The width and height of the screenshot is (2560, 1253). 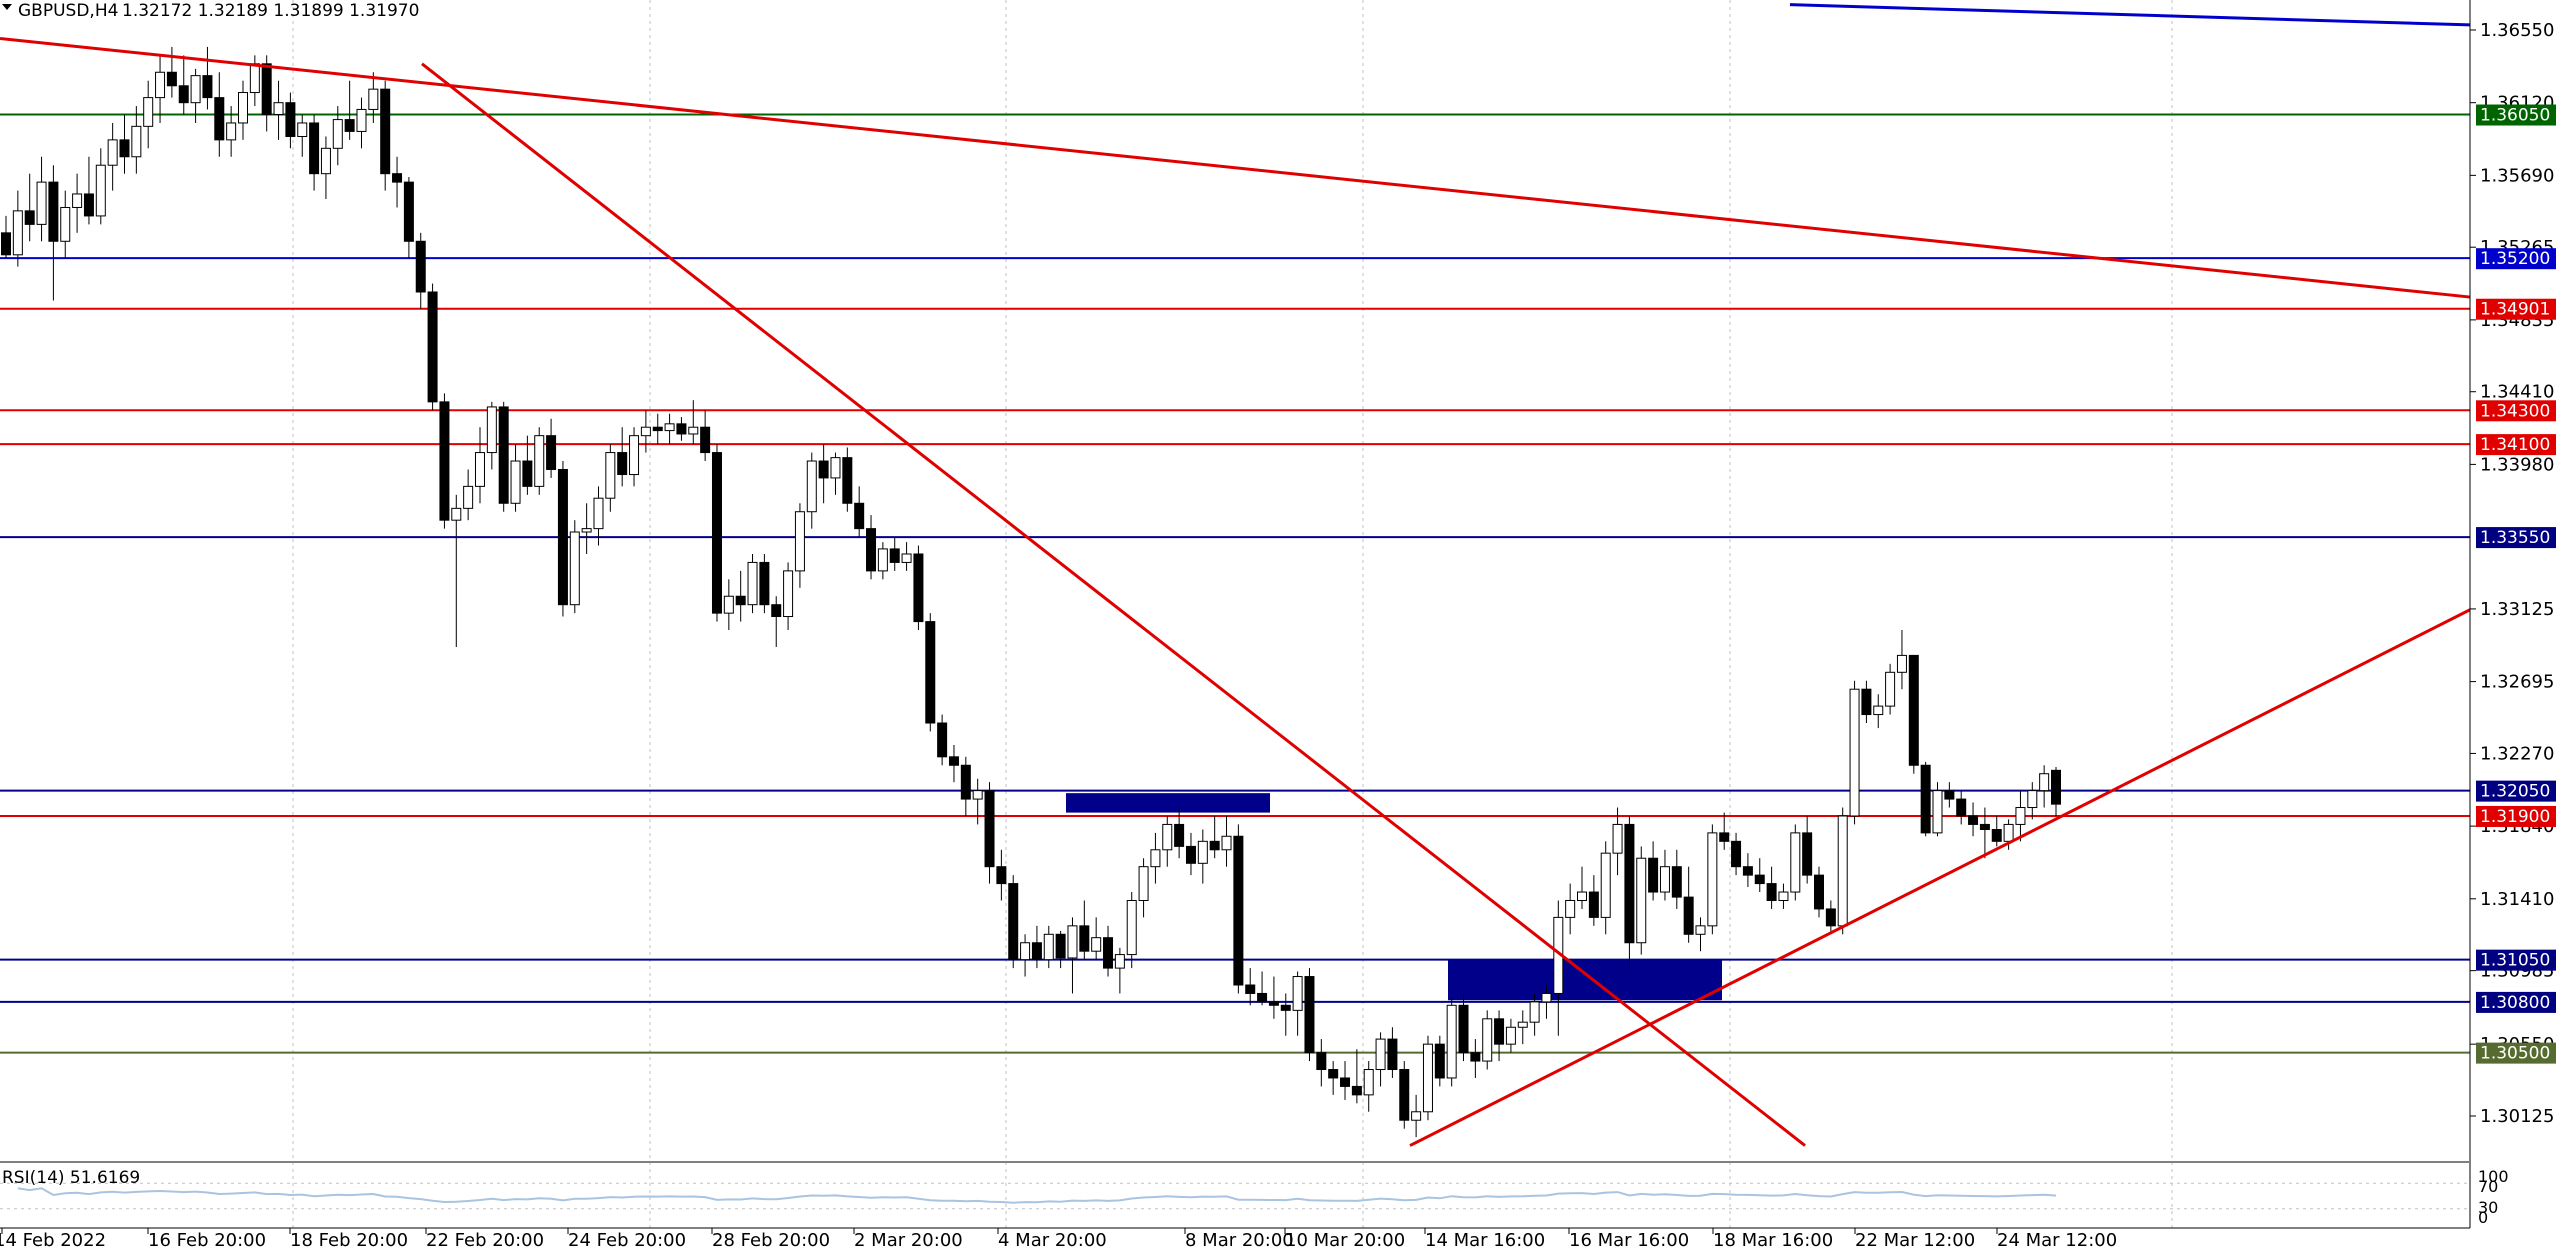 I want to click on x-tick-label: 14 Feb 2022, so click(x=53, y=1240).